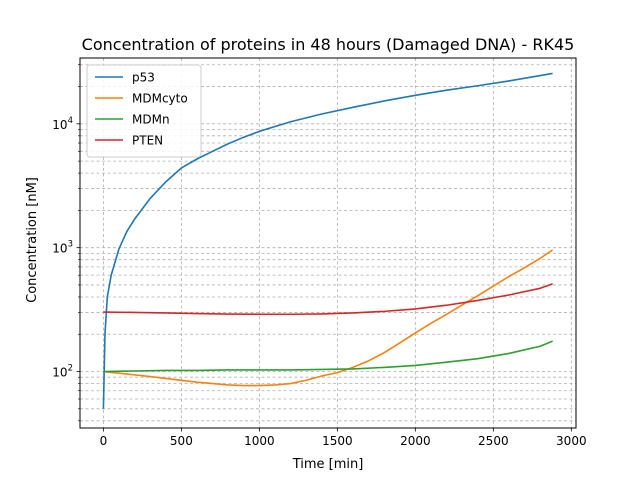 This screenshot has height=484, width=640. I want to click on y-axis-label: Concentration [nM], so click(32, 240).